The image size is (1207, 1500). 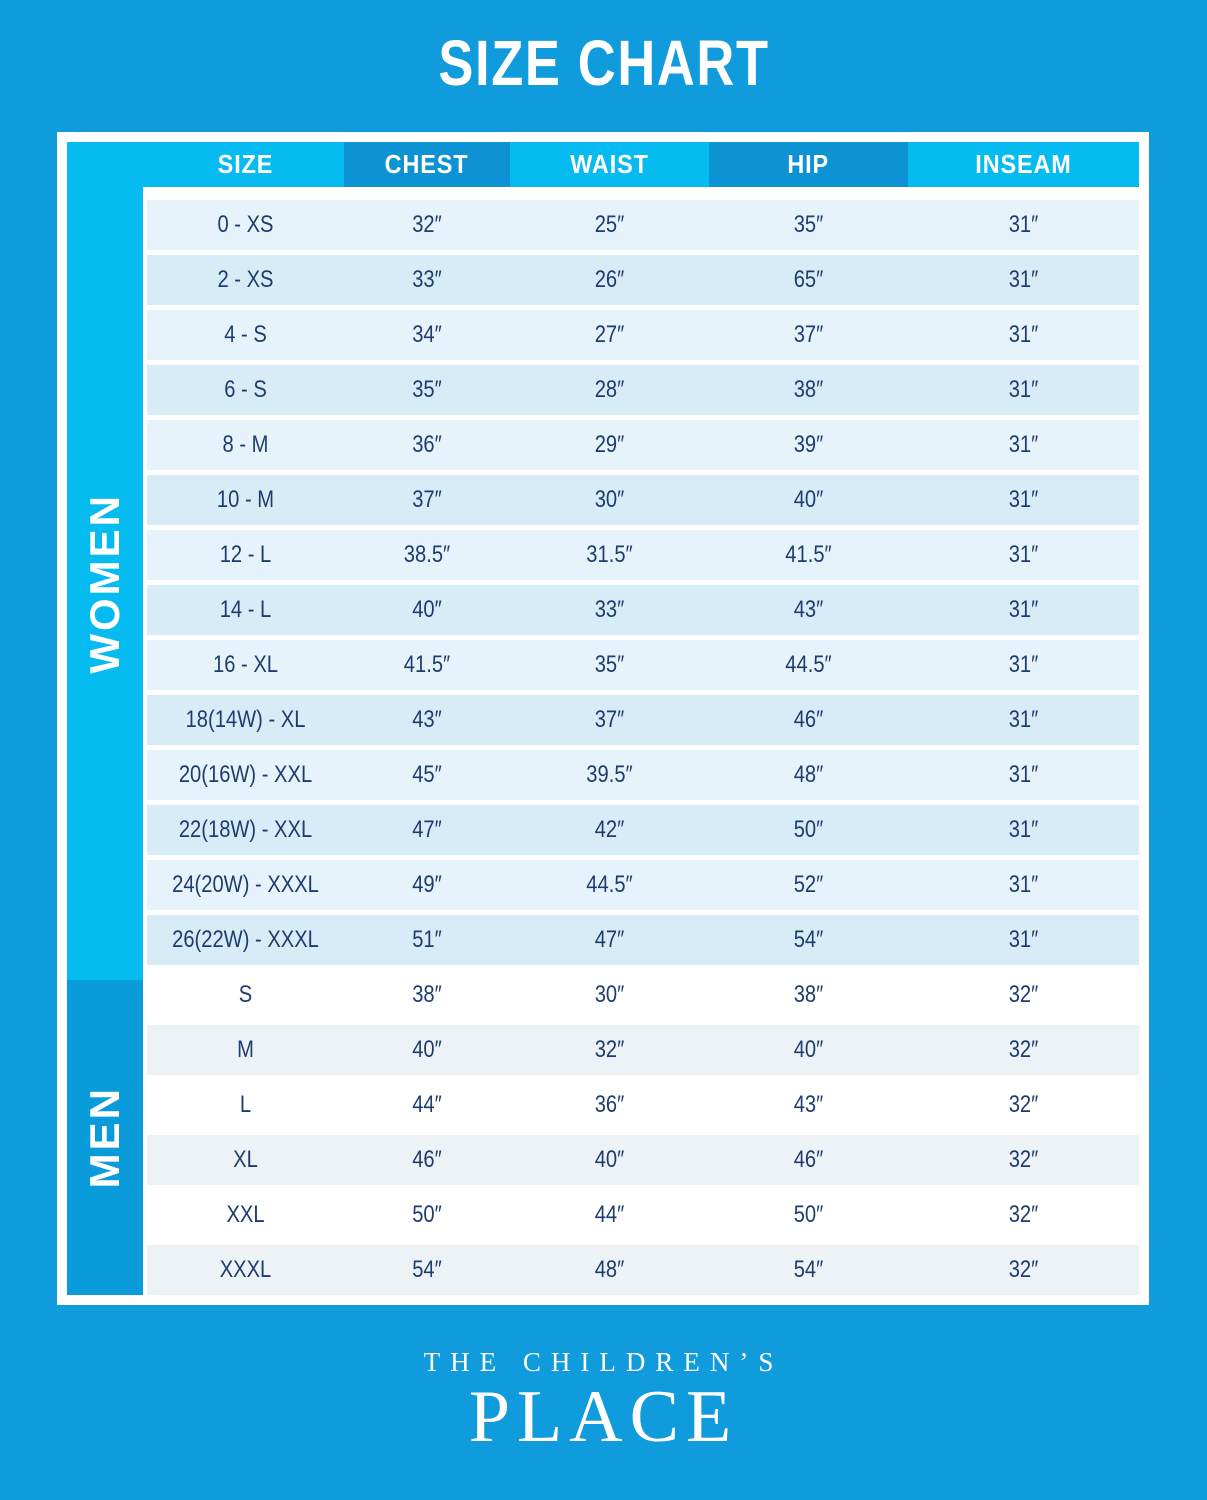 I want to click on size-cell: L, so click(x=245, y=1104).